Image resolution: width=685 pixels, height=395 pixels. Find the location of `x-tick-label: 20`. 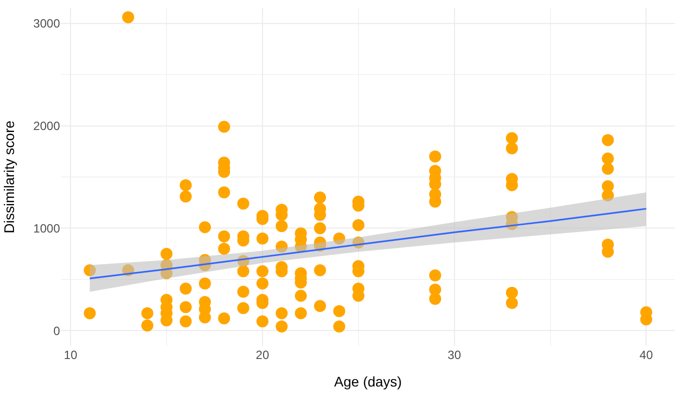

x-tick-label: 20 is located at coordinates (263, 355).